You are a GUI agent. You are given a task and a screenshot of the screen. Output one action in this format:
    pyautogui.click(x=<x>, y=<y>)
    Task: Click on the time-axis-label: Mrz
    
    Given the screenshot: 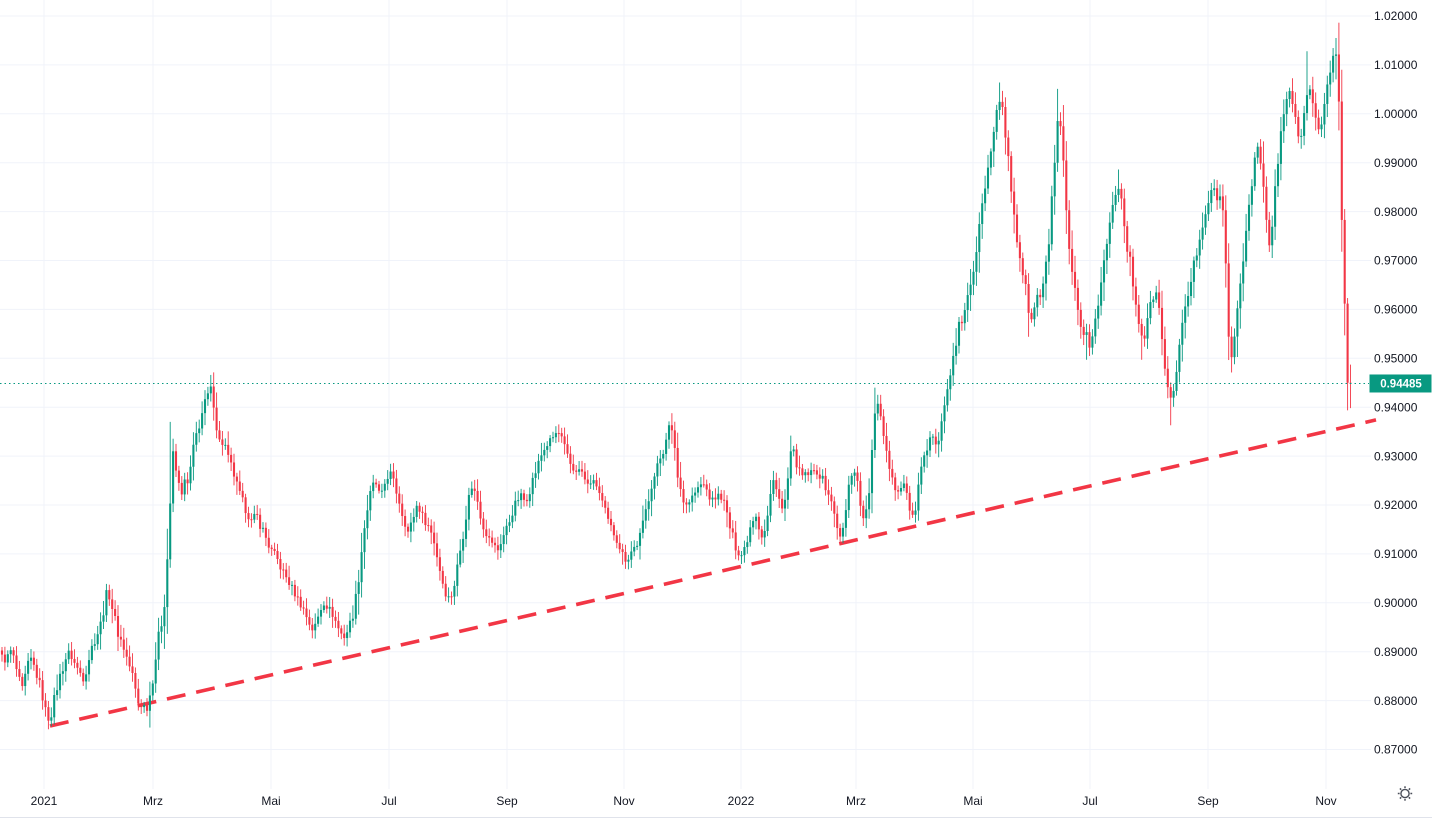 What is the action you would take?
    pyautogui.click(x=153, y=801)
    